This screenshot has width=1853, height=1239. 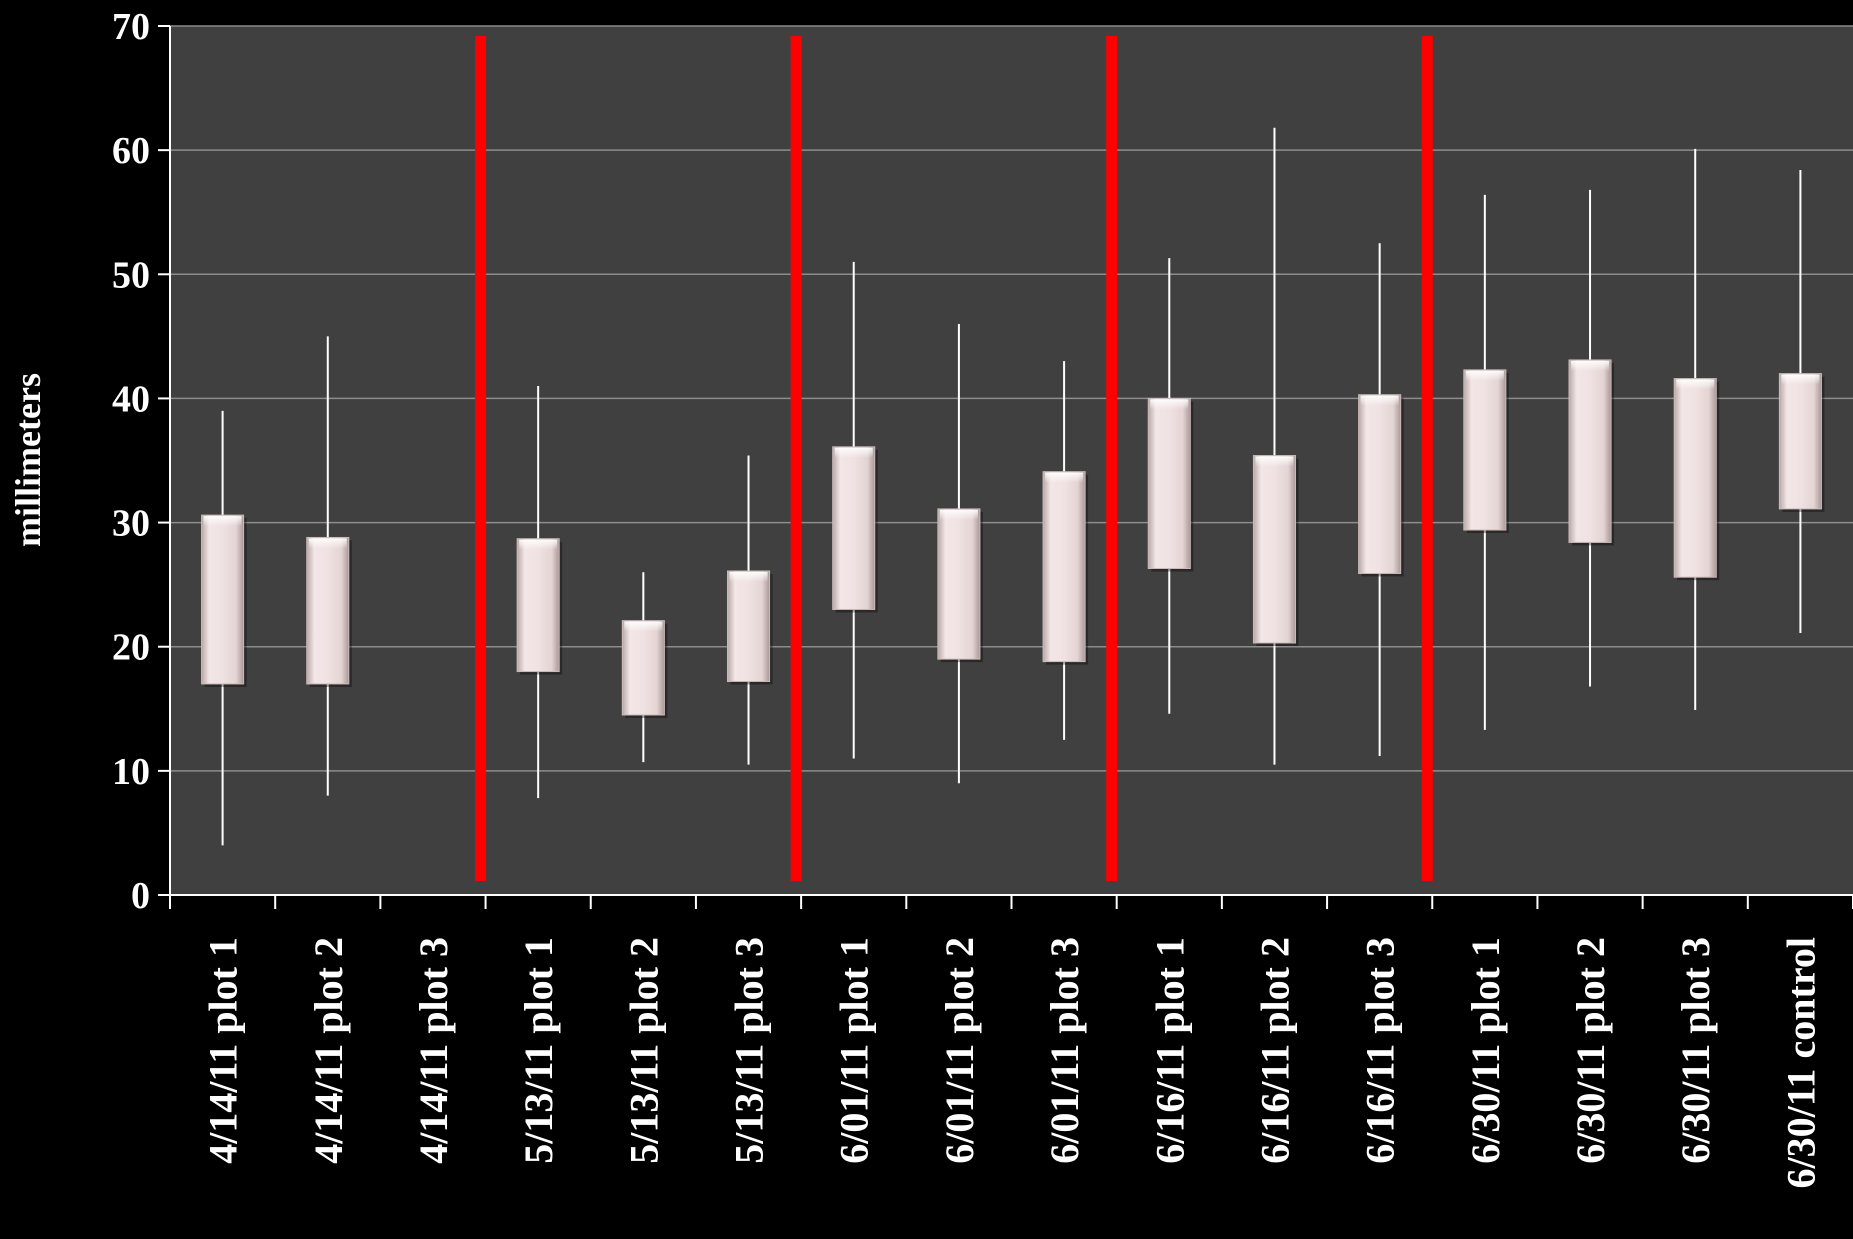 What do you see at coordinates (131, 399) in the screenshot?
I see `y-tick-label-40: 40` at bounding box center [131, 399].